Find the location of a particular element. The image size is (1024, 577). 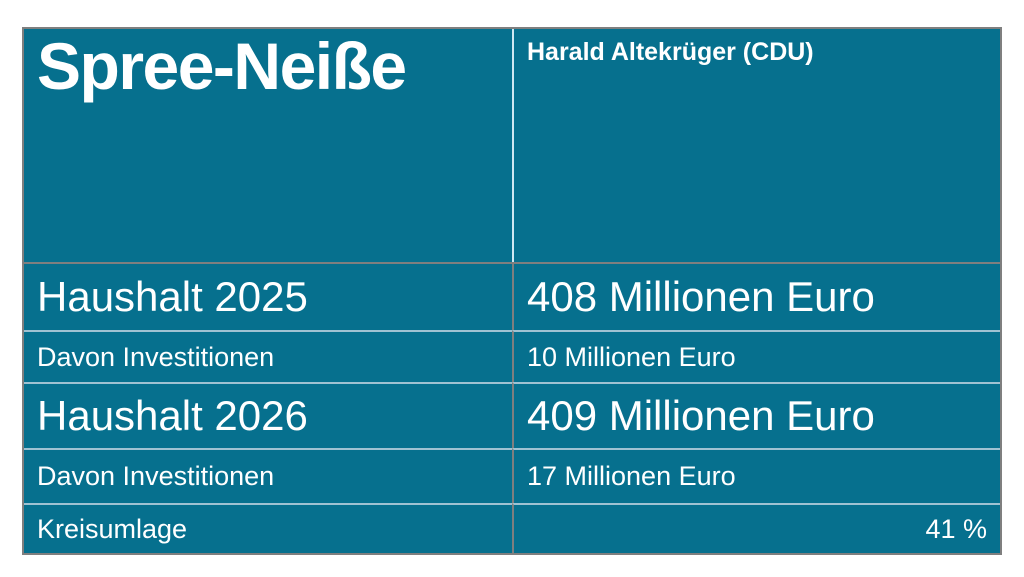

row-label: Haushalt 2026 is located at coordinates (172, 415).